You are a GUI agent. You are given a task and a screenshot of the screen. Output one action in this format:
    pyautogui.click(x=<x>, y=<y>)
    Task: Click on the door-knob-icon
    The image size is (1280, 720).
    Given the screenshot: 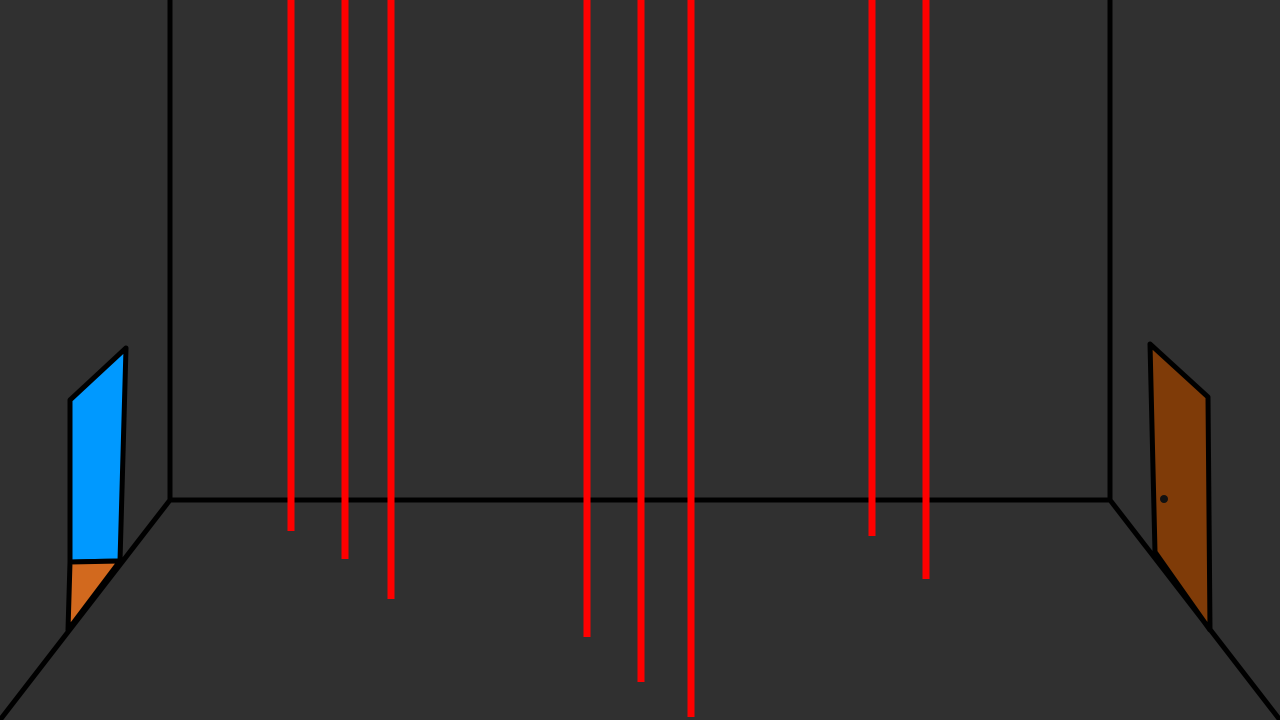 What is the action you would take?
    pyautogui.click(x=1164, y=499)
    